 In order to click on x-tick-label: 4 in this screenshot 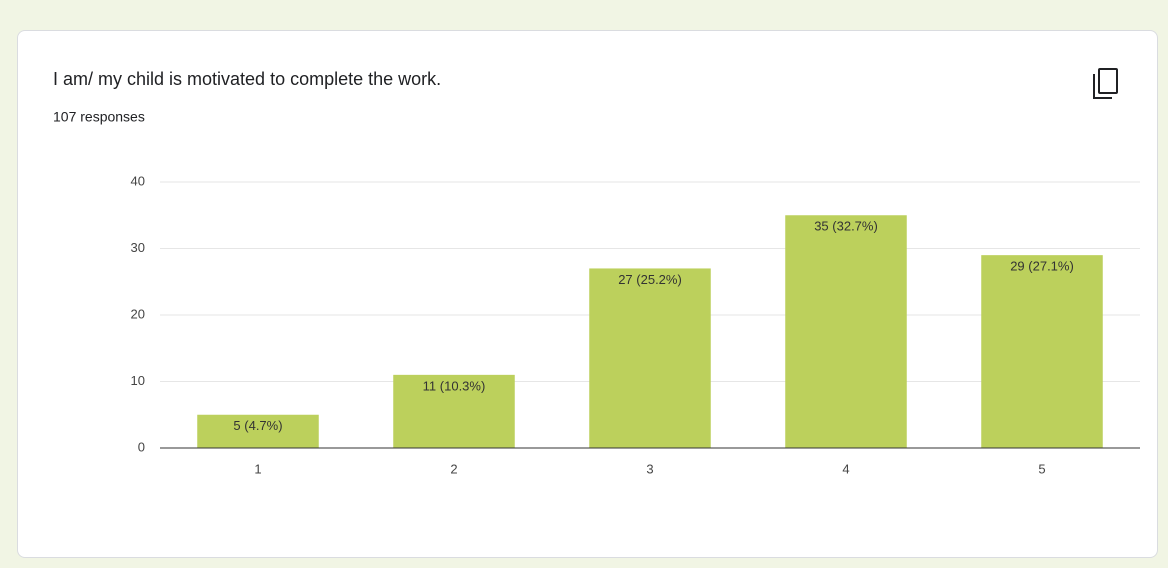, I will do `click(845, 468)`.